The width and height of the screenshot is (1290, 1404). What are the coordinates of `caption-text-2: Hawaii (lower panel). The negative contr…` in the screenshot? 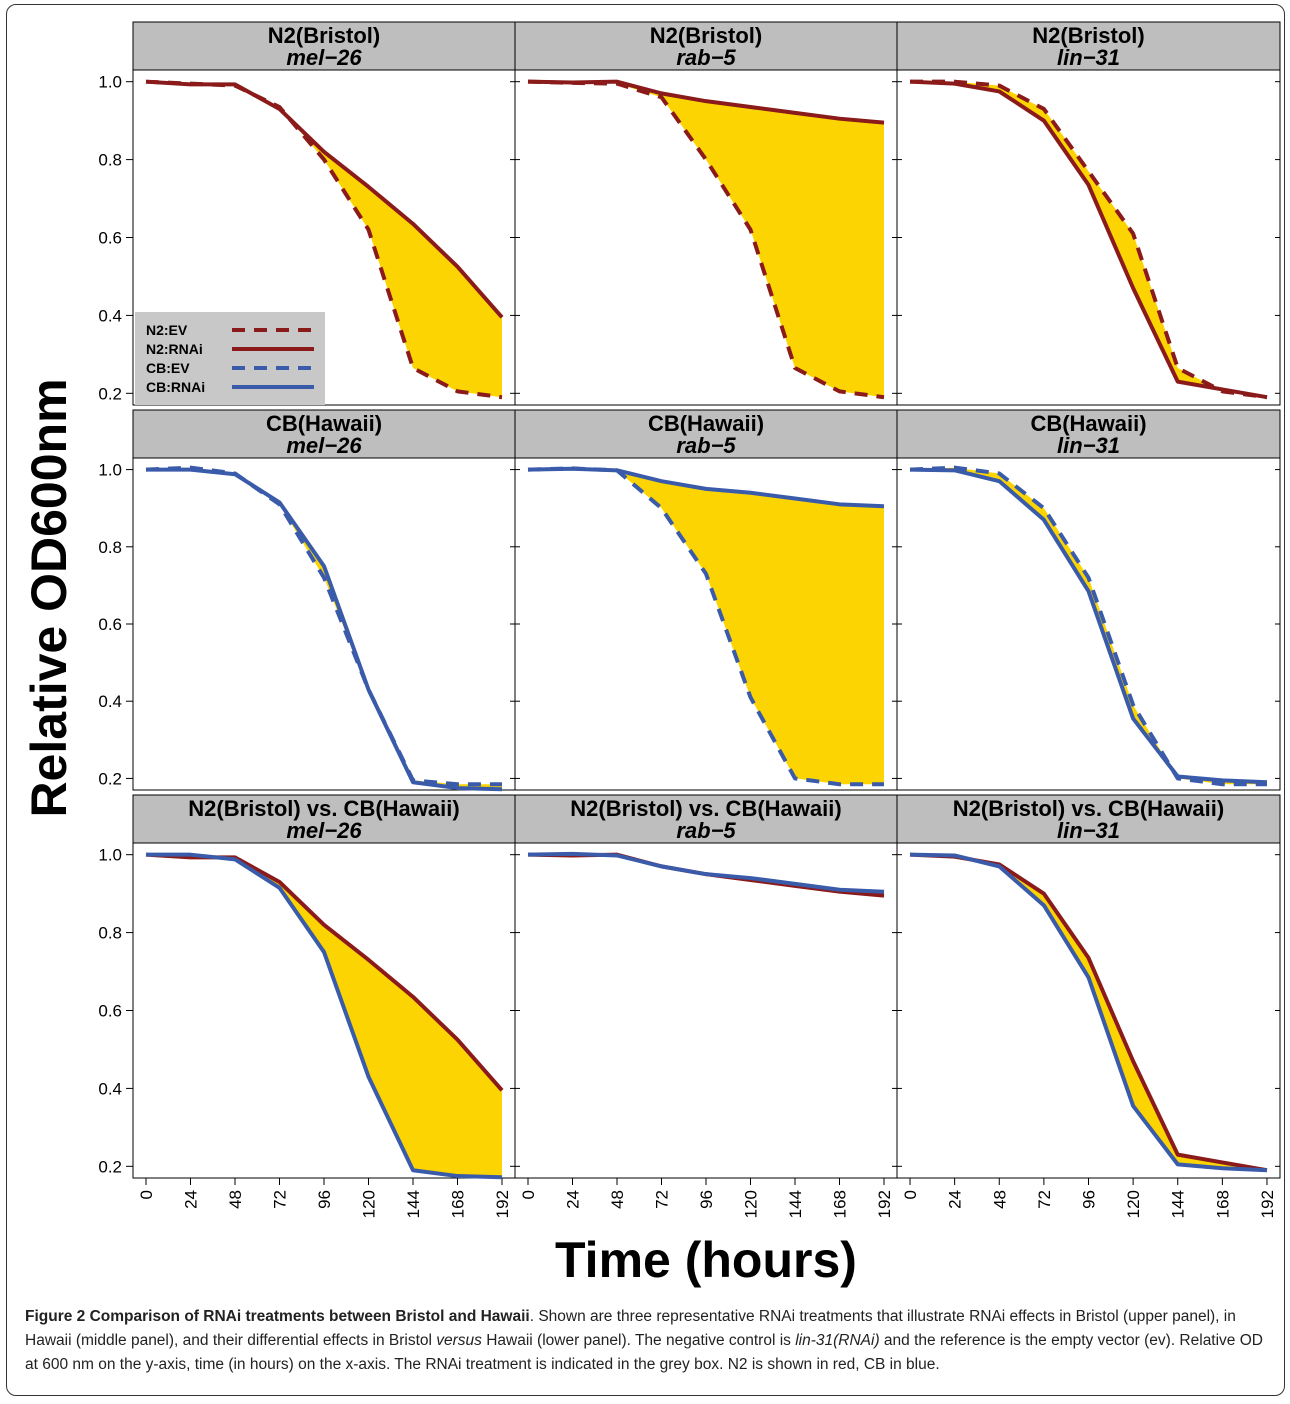 It's located at (638, 1340).